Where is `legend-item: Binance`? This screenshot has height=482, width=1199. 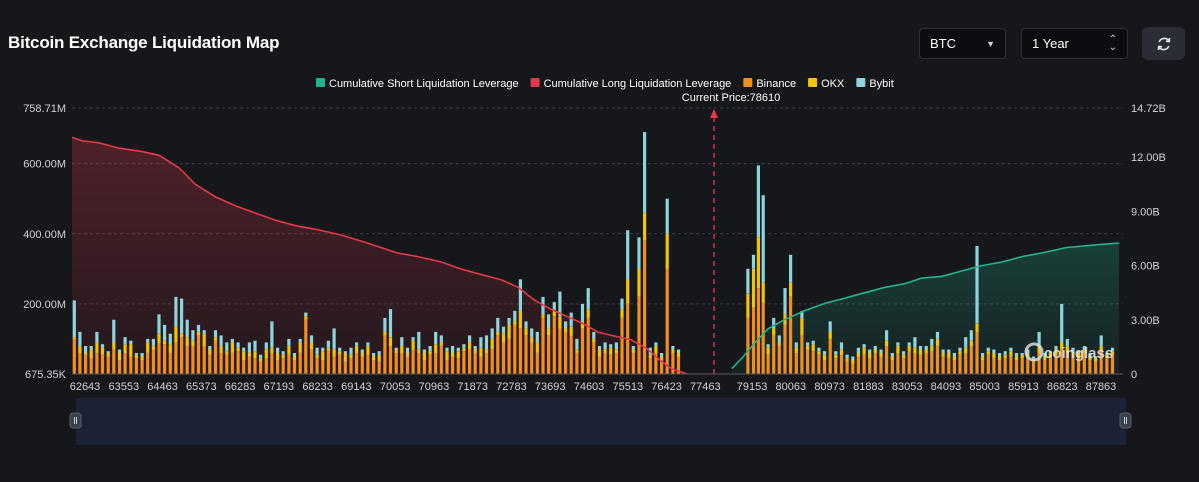
legend-item: Binance is located at coordinates (769, 84).